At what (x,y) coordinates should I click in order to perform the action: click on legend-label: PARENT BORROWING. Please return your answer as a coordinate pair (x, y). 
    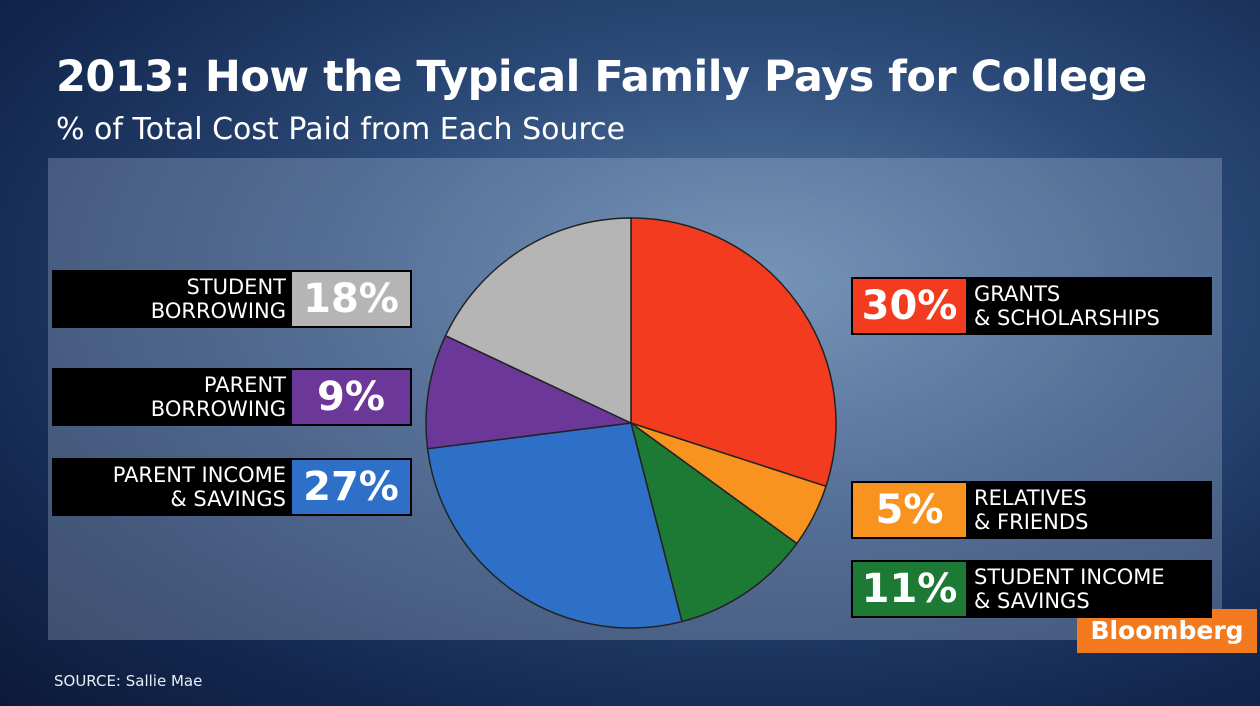
    Looking at the image, I should click on (171, 397).